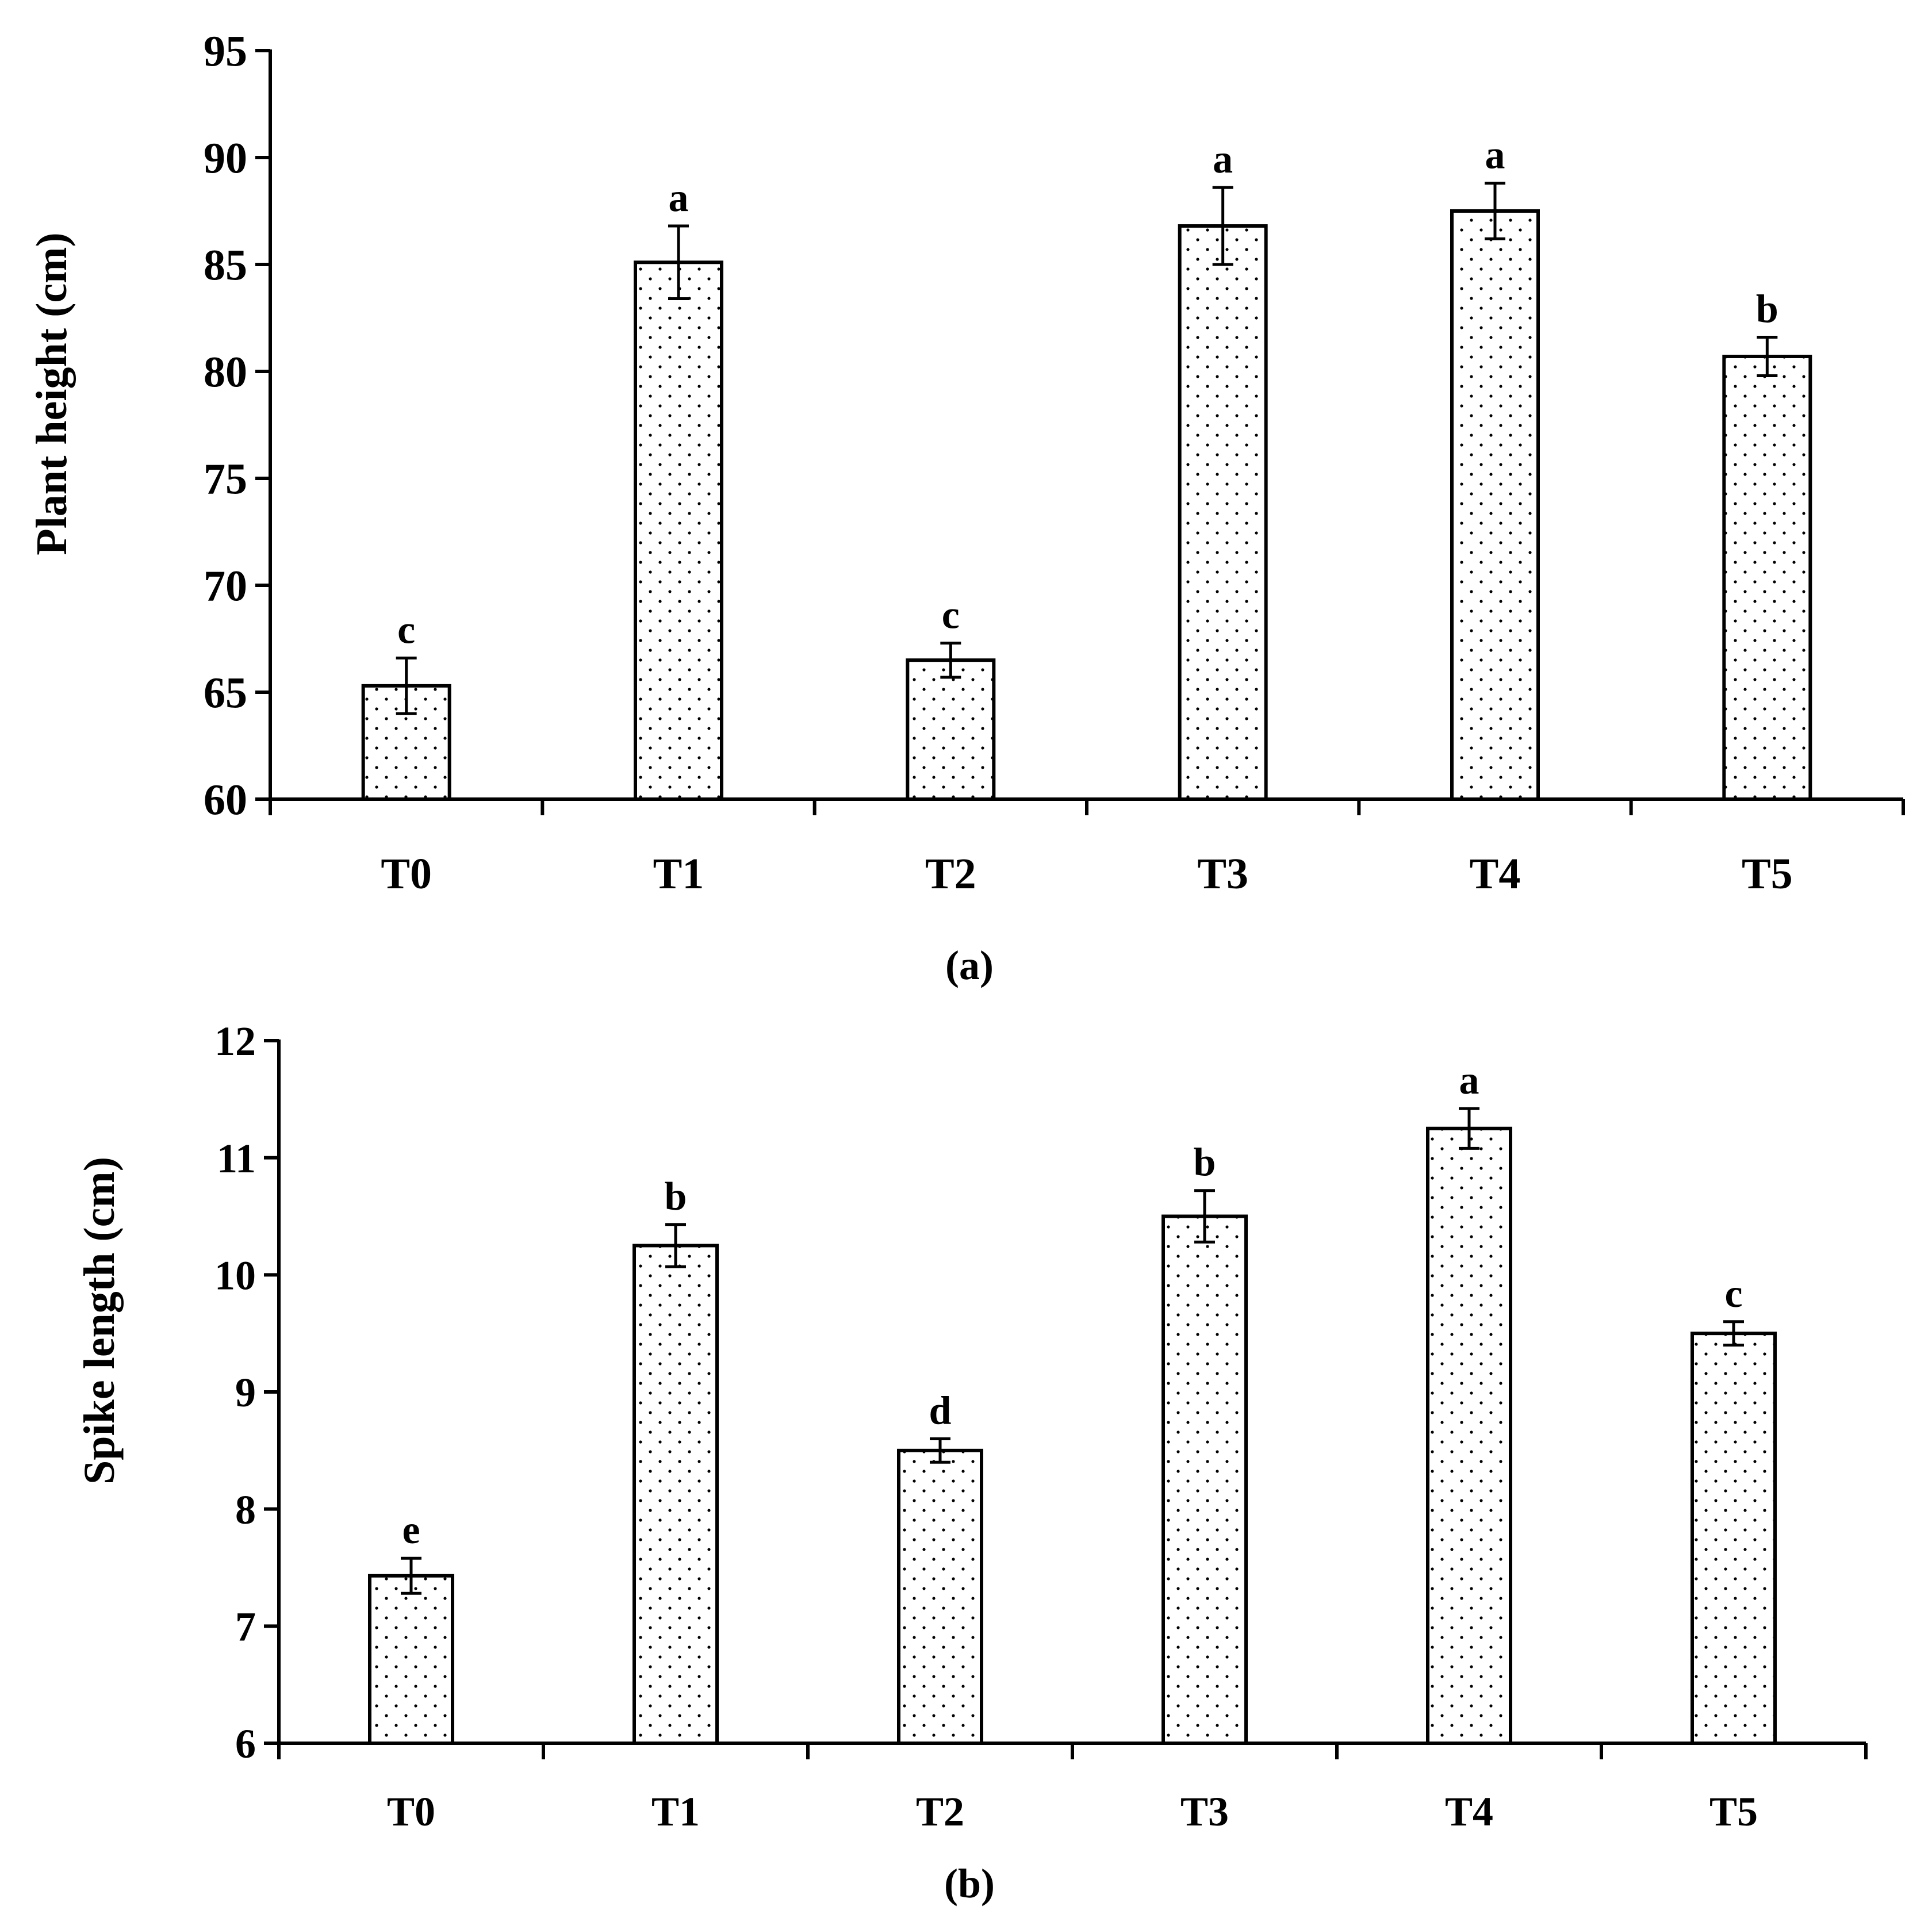  I want to click on y-tick-label: 80, so click(225, 372).